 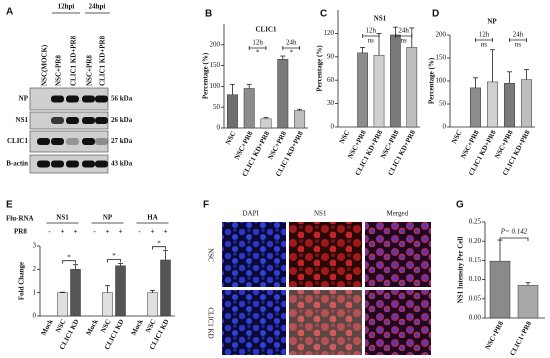 What do you see at coordinates (97, 7) in the screenshot?
I see `time-point: 24hpi` at bounding box center [97, 7].